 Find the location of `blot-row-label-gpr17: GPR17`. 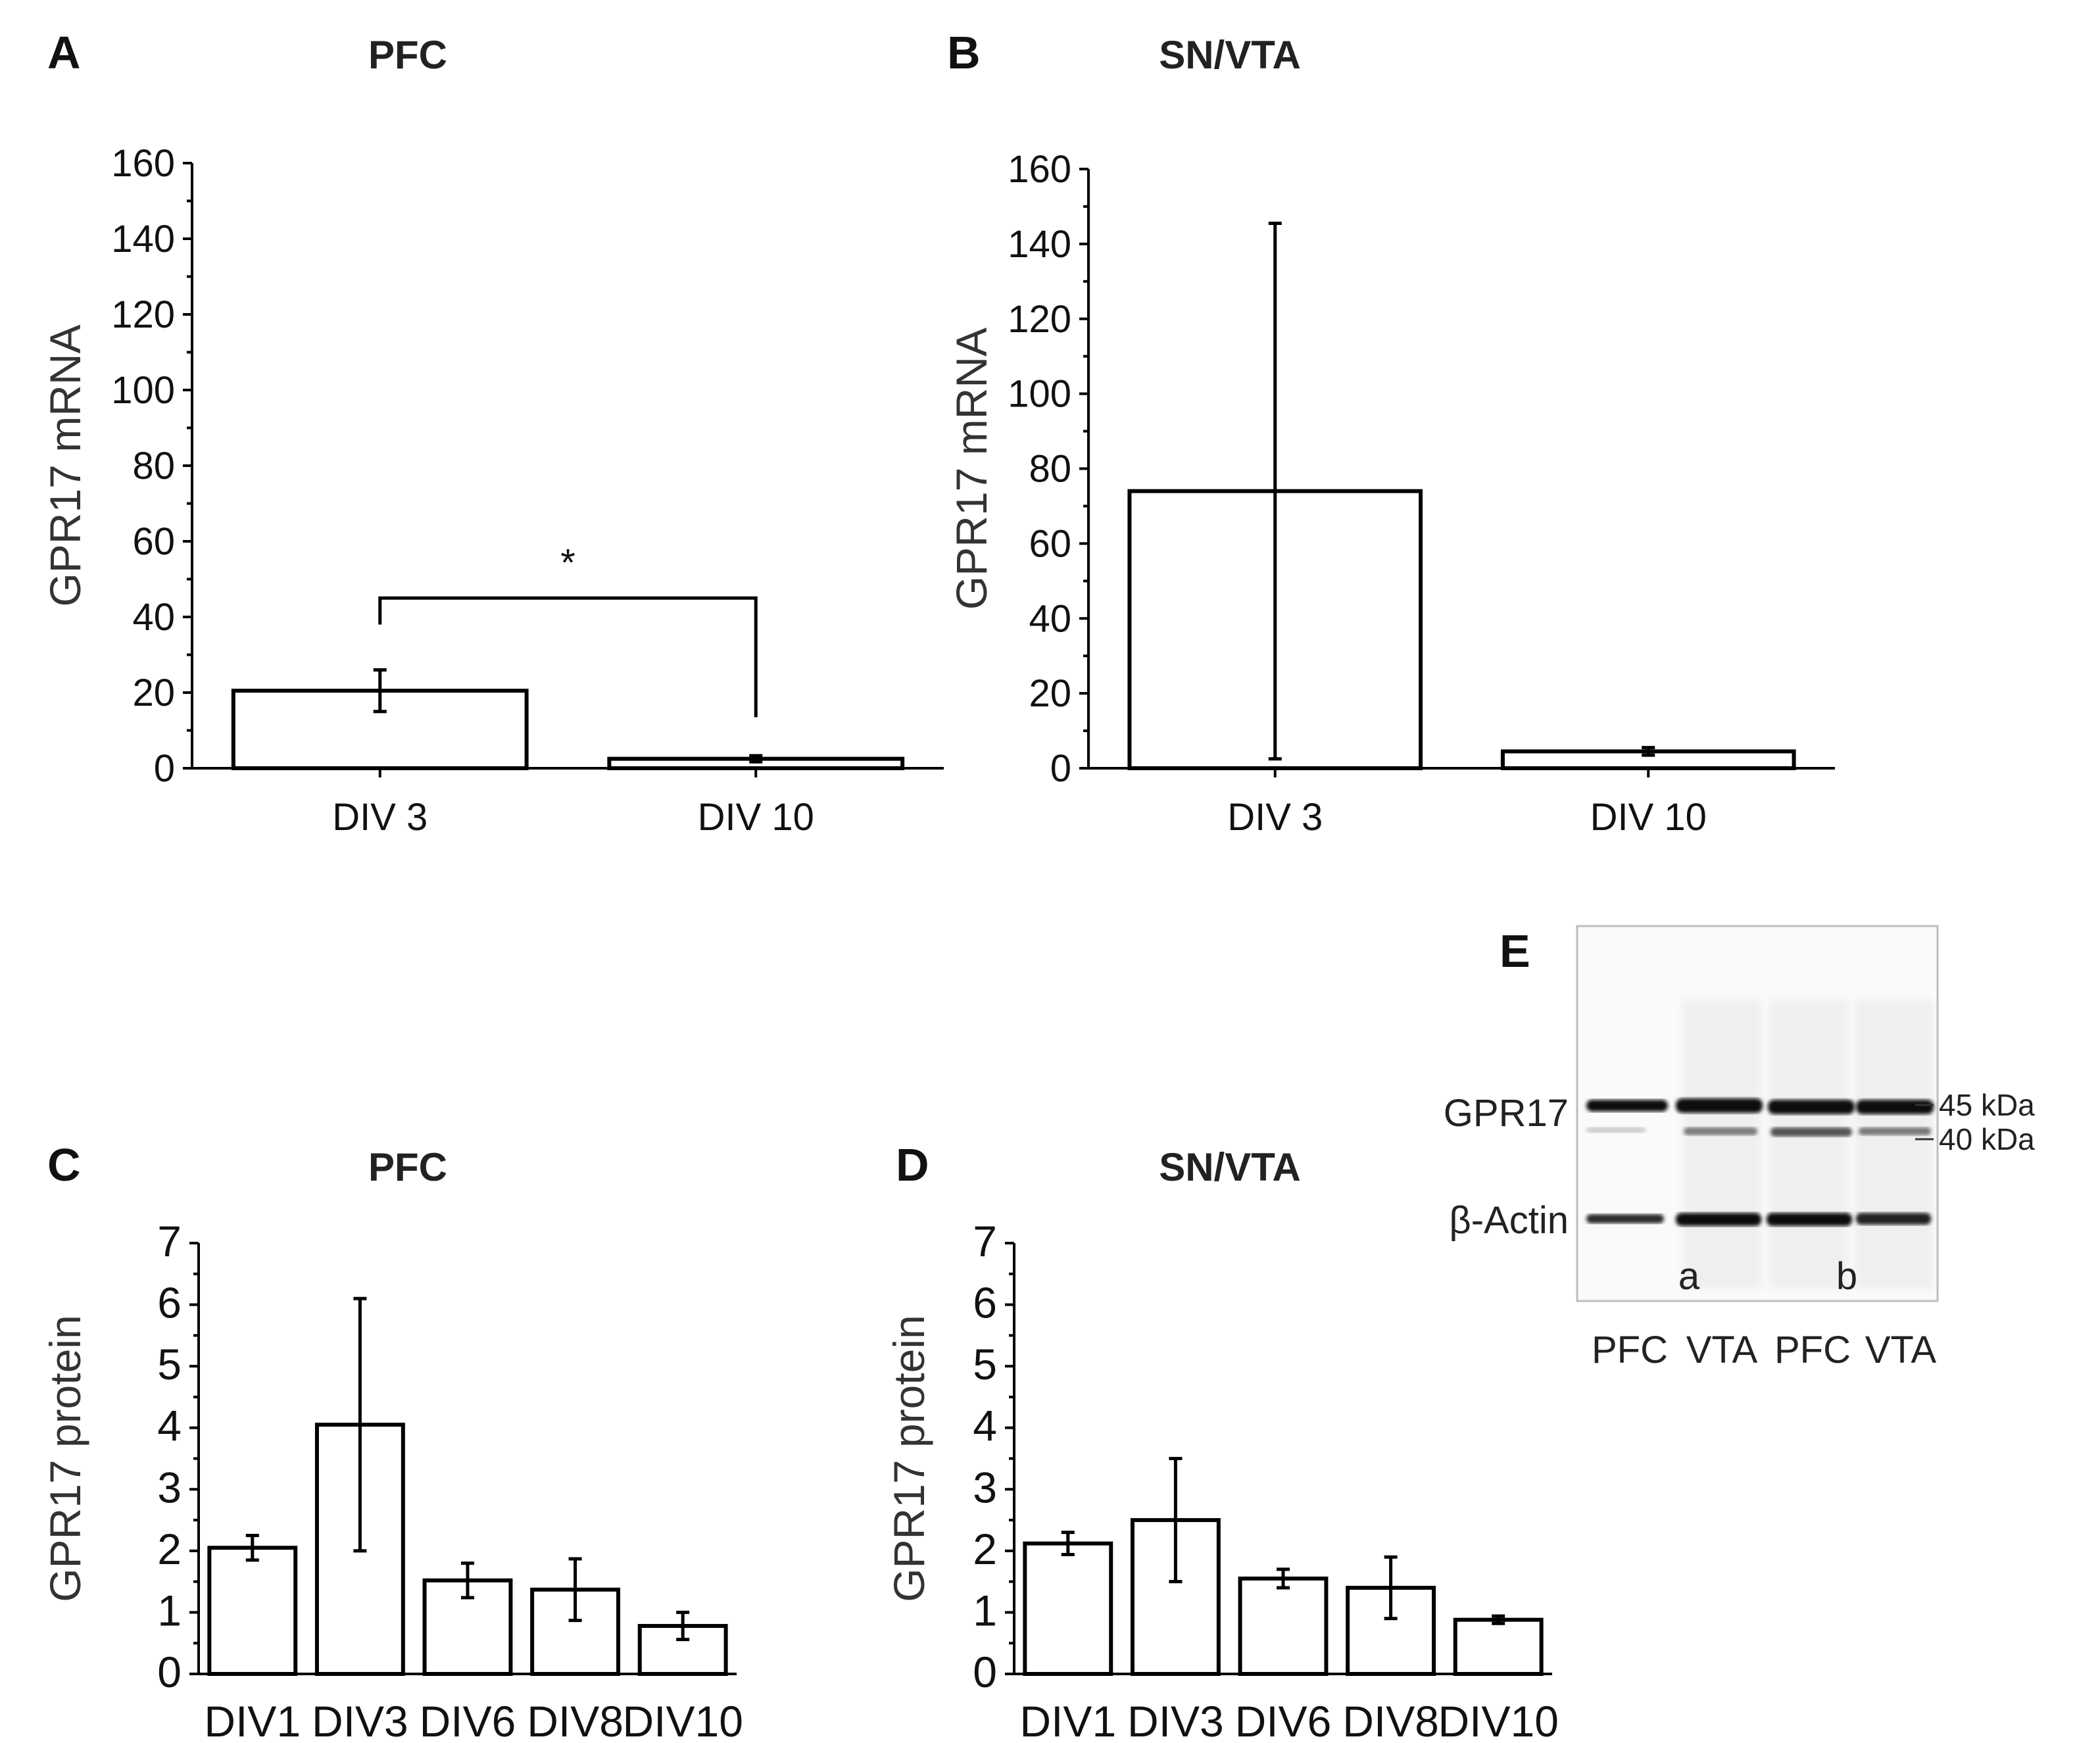

blot-row-label-gpr17: GPR17 is located at coordinates (1507, 1113).